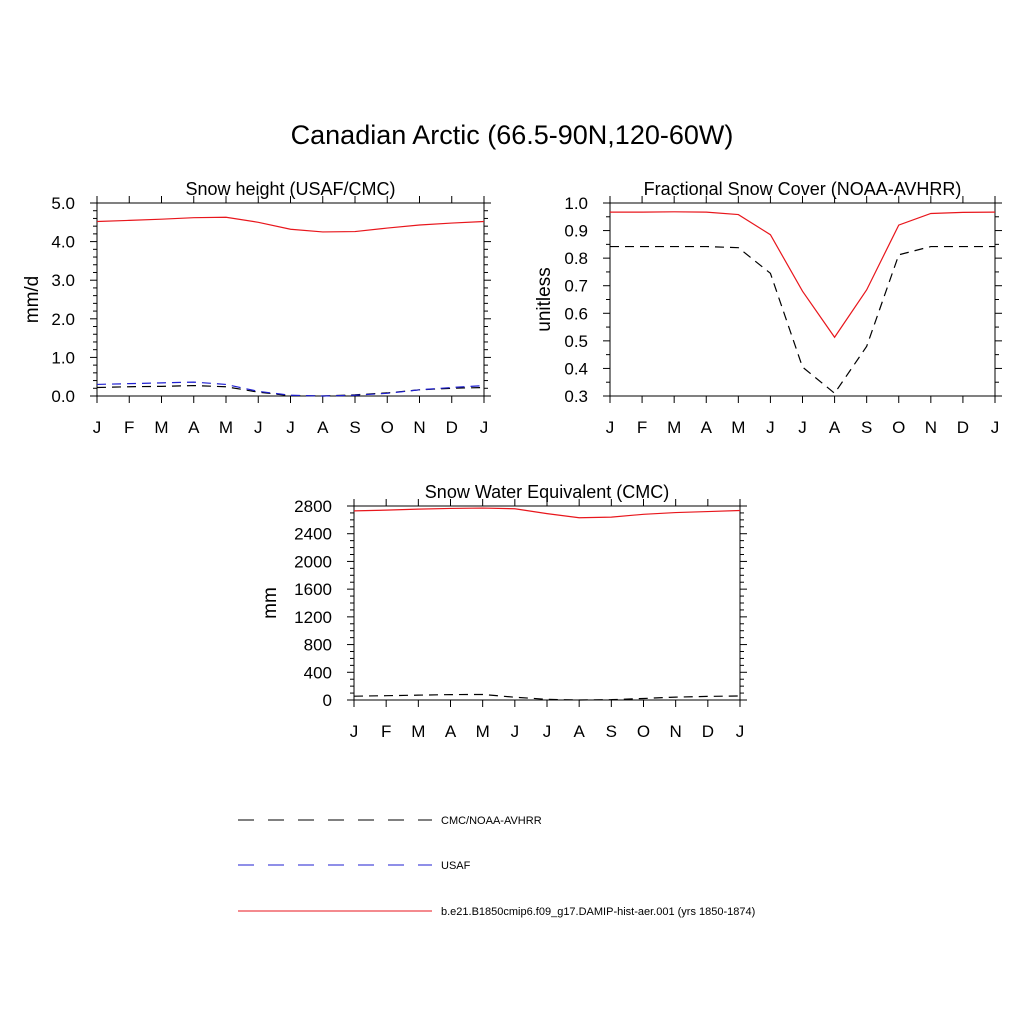 The image size is (1024, 1024). Describe the element at coordinates (456, 866) in the screenshot. I see `legend-label: USAF` at that location.